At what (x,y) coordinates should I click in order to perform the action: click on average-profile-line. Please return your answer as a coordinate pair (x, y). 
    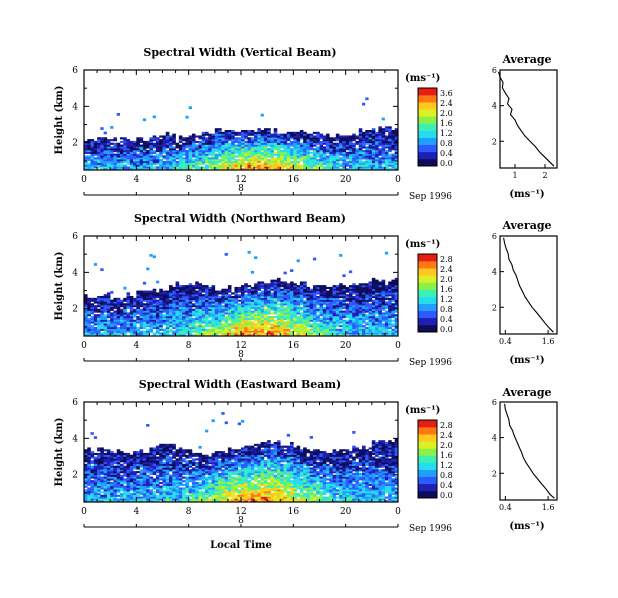
    Looking at the image, I should click on (528, 285).